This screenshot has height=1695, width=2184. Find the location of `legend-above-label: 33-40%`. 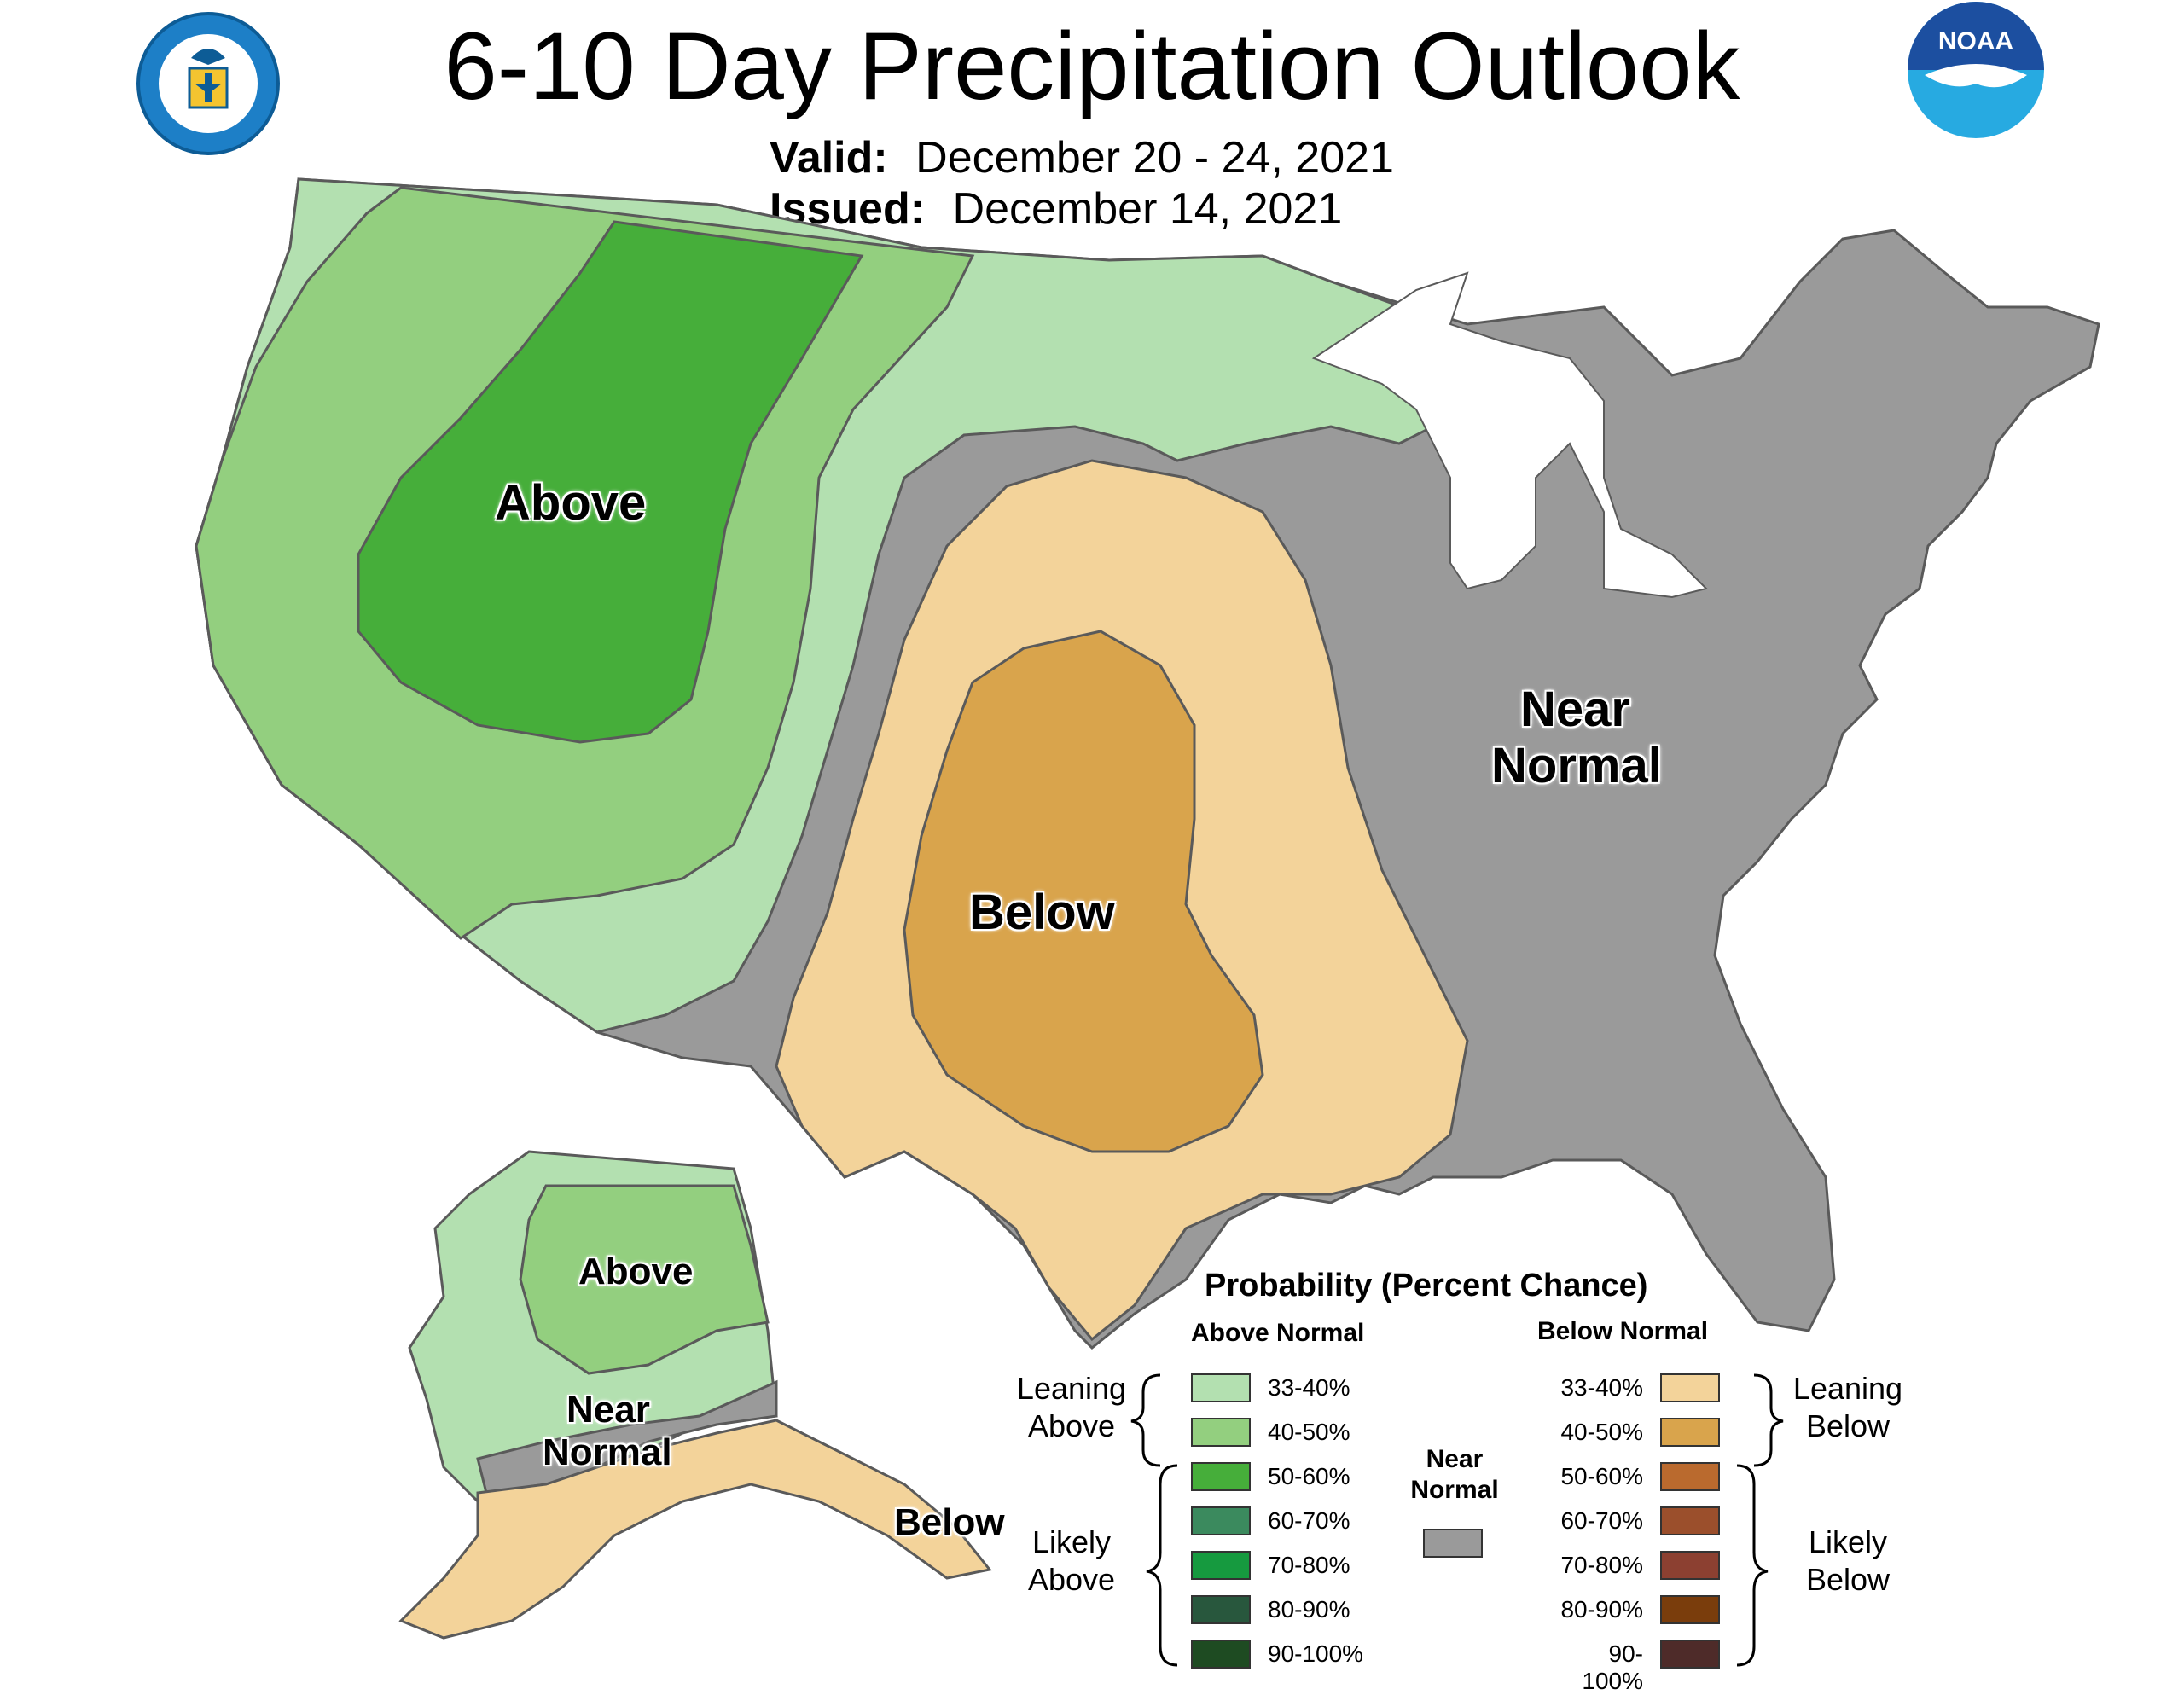

legend-above-label: 33-40% is located at coordinates (1309, 1387).